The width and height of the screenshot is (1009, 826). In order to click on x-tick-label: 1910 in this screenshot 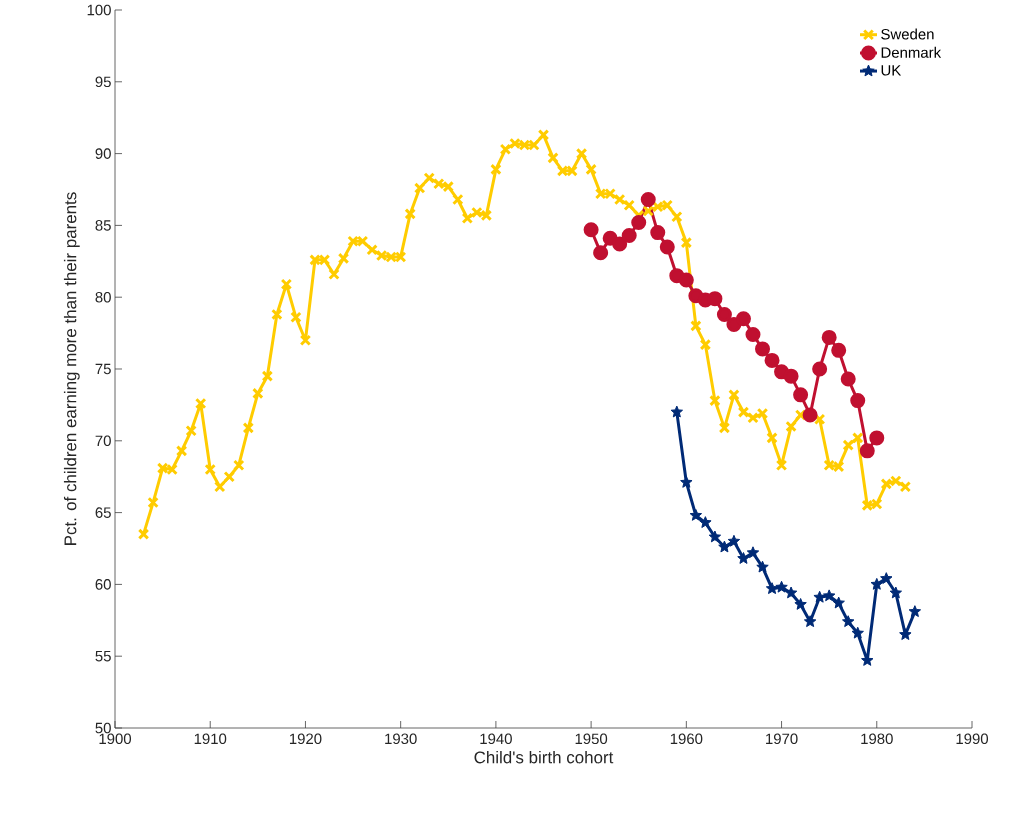, I will do `click(210, 739)`.